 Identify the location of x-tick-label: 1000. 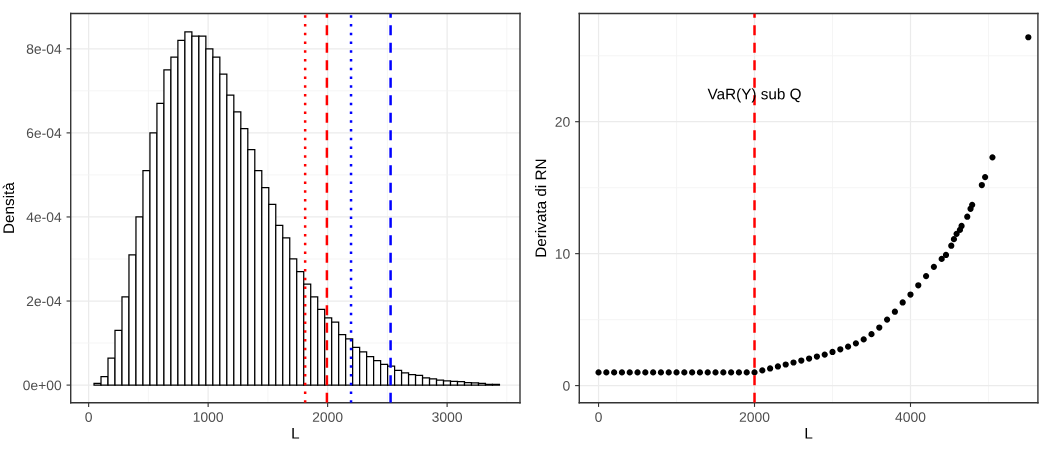
(208, 417).